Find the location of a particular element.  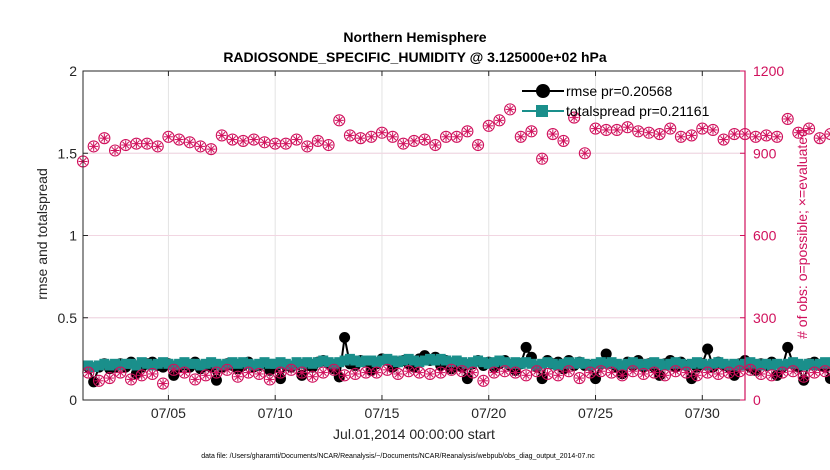

x-axis-label: Jul.01,2014 00:00:00 start is located at coordinates (414, 434).